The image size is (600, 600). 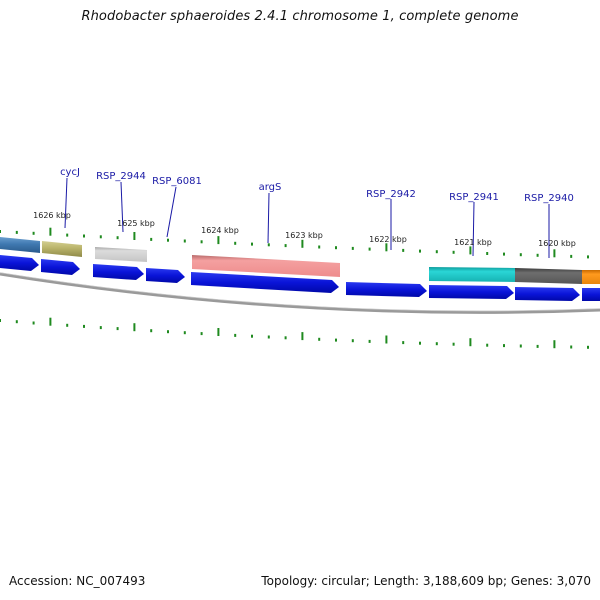 I want to click on kbp-label-1625: 1625 kbp, so click(x=136, y=223).